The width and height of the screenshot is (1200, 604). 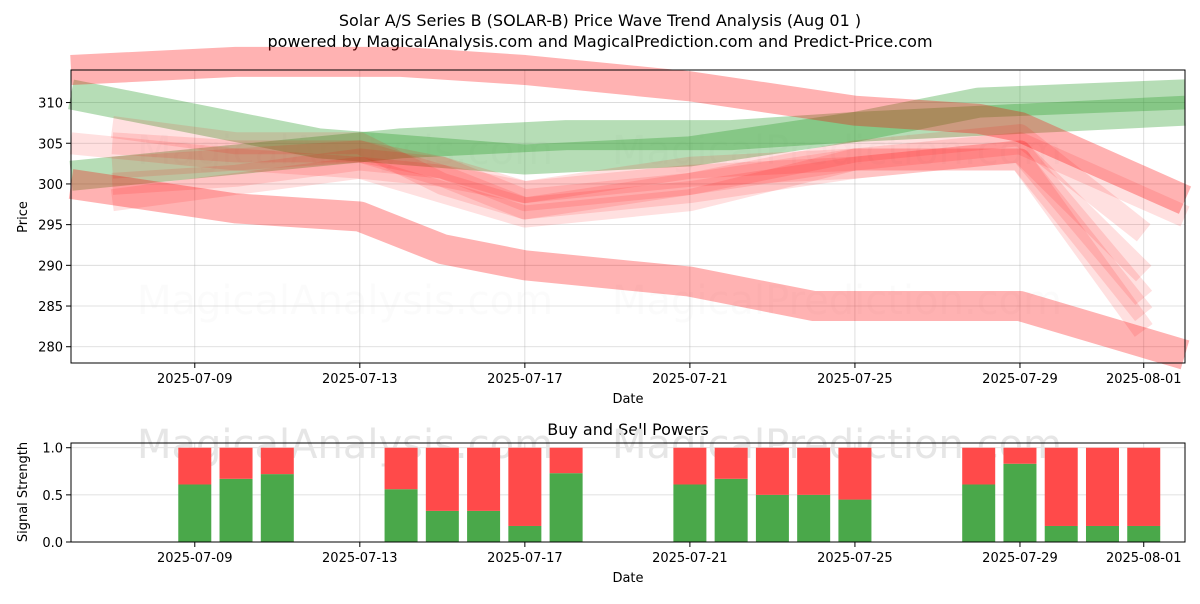 I want to click on price-y-tick-label: 310, so click(x=50, y=104).